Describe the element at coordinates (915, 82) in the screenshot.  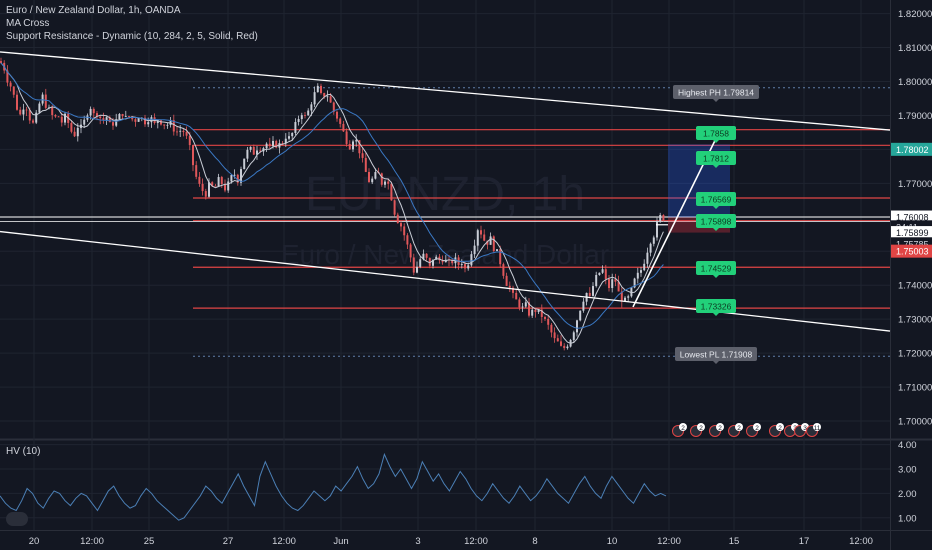
I see `price-tick-label: 1.80000` at that location.